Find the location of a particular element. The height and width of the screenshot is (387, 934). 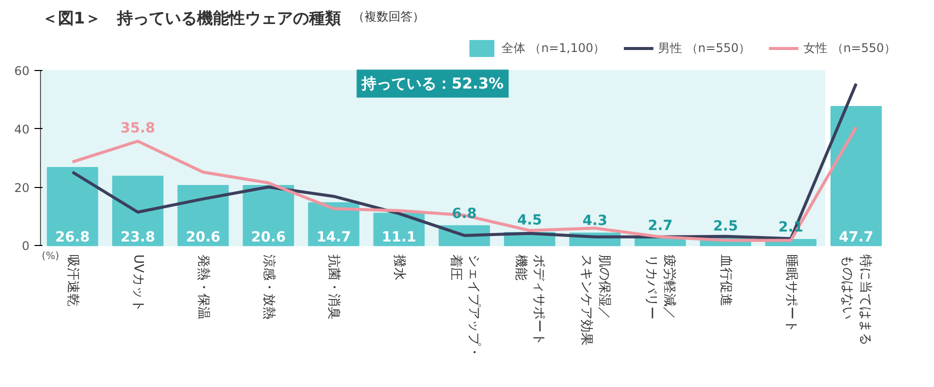

band-label: 持っている：52.3% is located at coordinates (432, 83).